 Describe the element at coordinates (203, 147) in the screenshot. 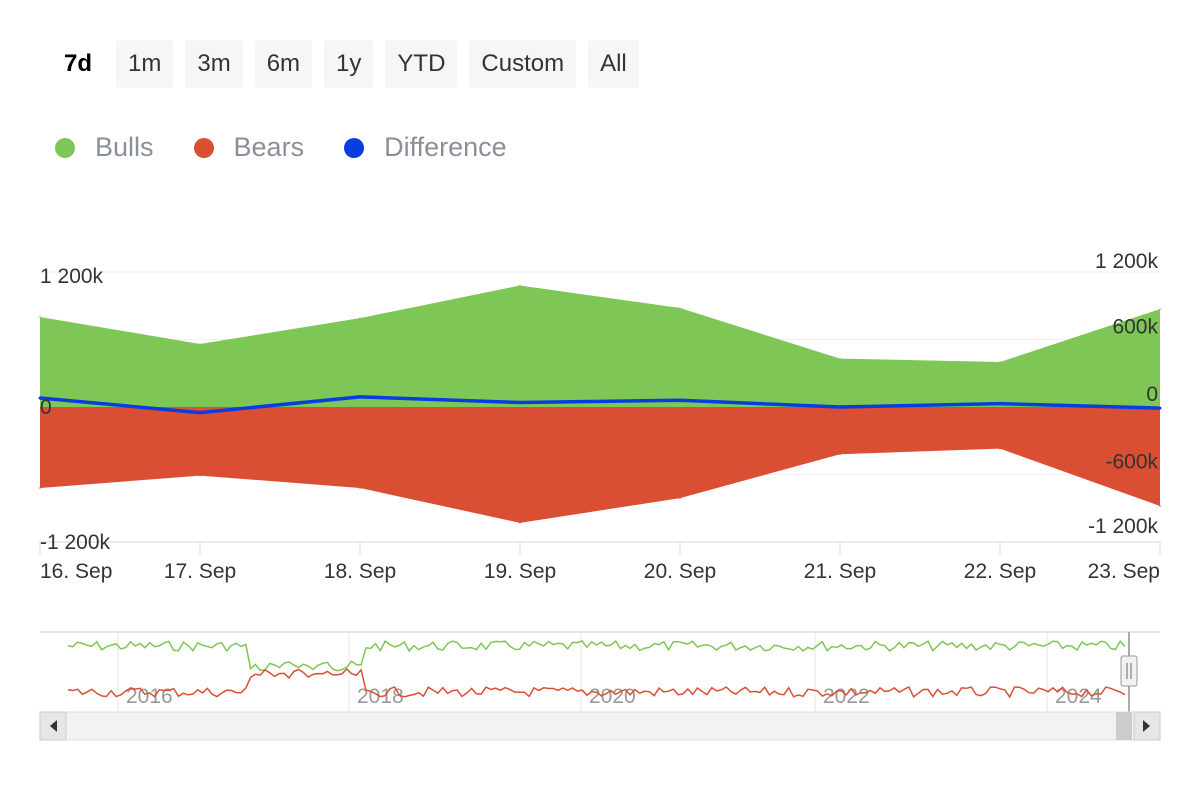

I see `legend-dot-bears` at that location.